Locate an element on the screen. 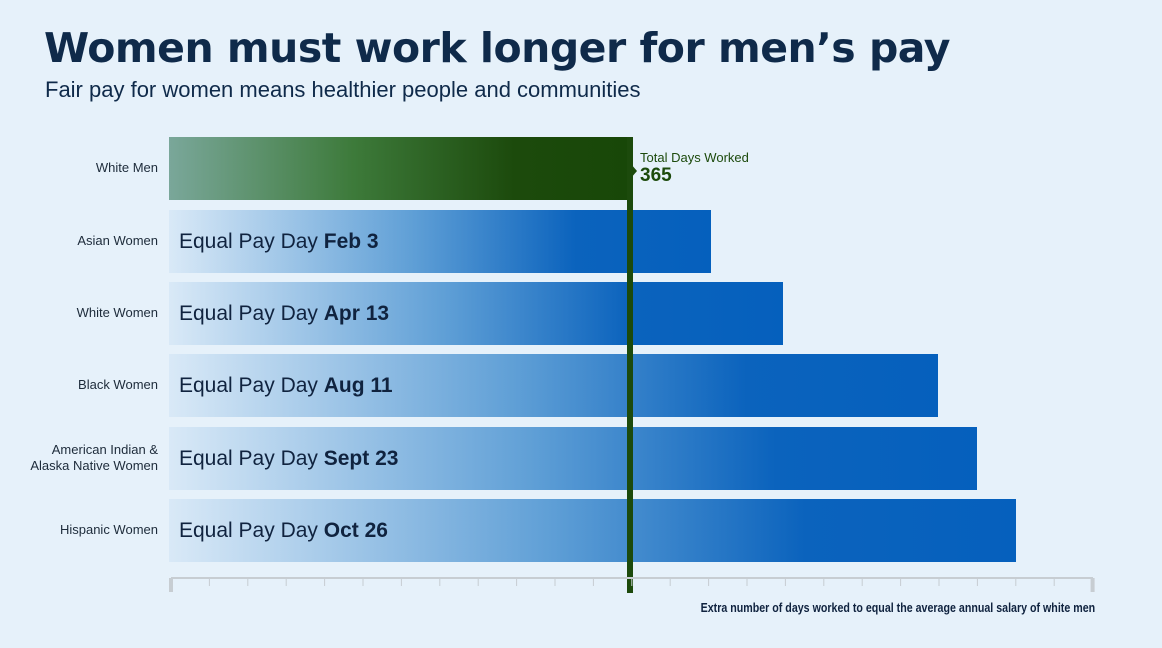 The image size is (1162, 648). equal-pay-day-label: Equal Pay Day Aug 11 is located at coordinates (286, 385).